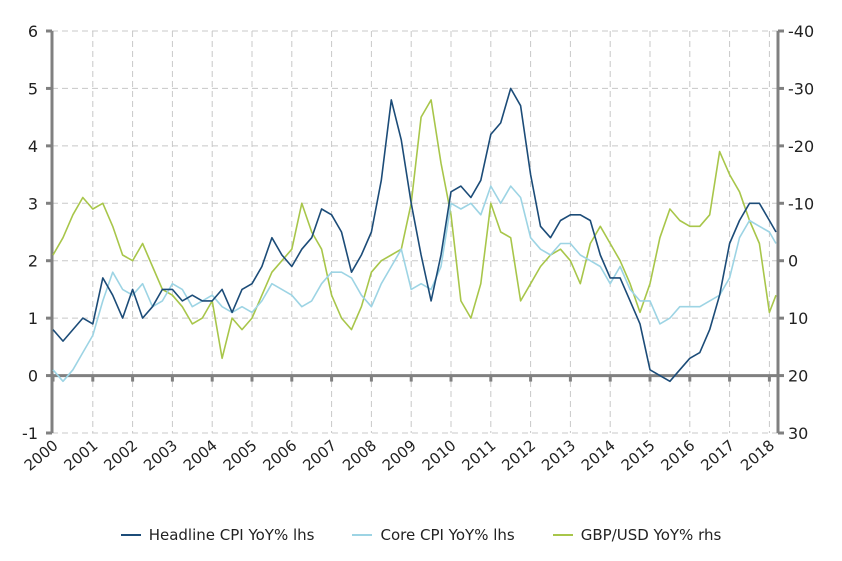 The height and width of the screenshot is (561, 842). I want to click on legend-label: Headline CPI YoY% lhs, so click(231, 535).